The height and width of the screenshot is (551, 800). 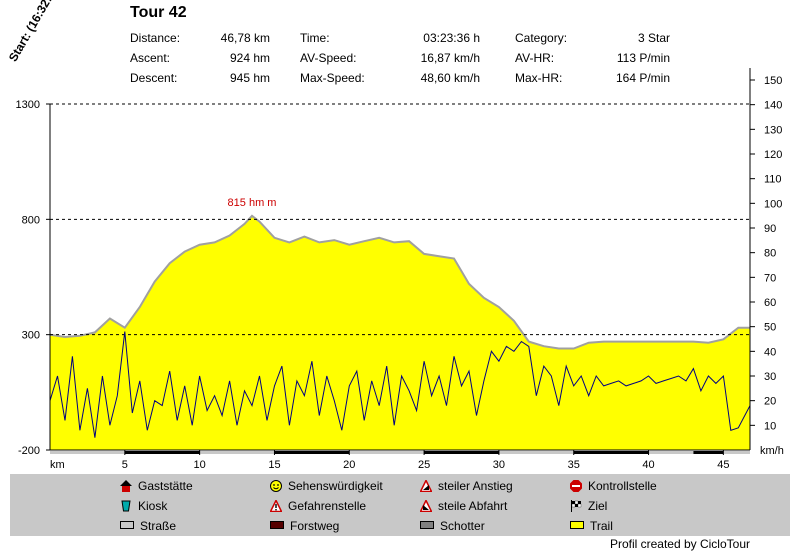 I want to click on y-left-tick-label: 800, so click(x=31, y=220).